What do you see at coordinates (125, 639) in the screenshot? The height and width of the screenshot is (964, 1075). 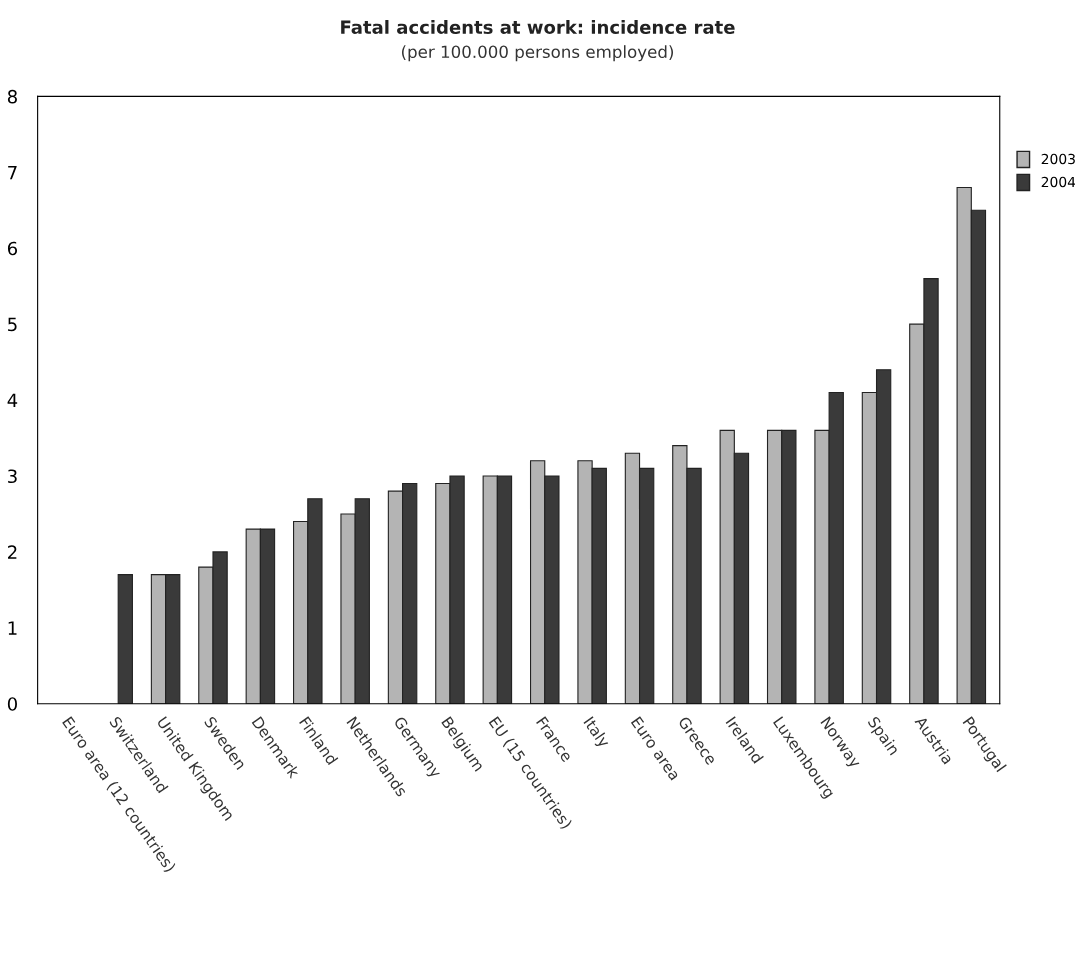 I see `bar` at bounding box center [125, 639].